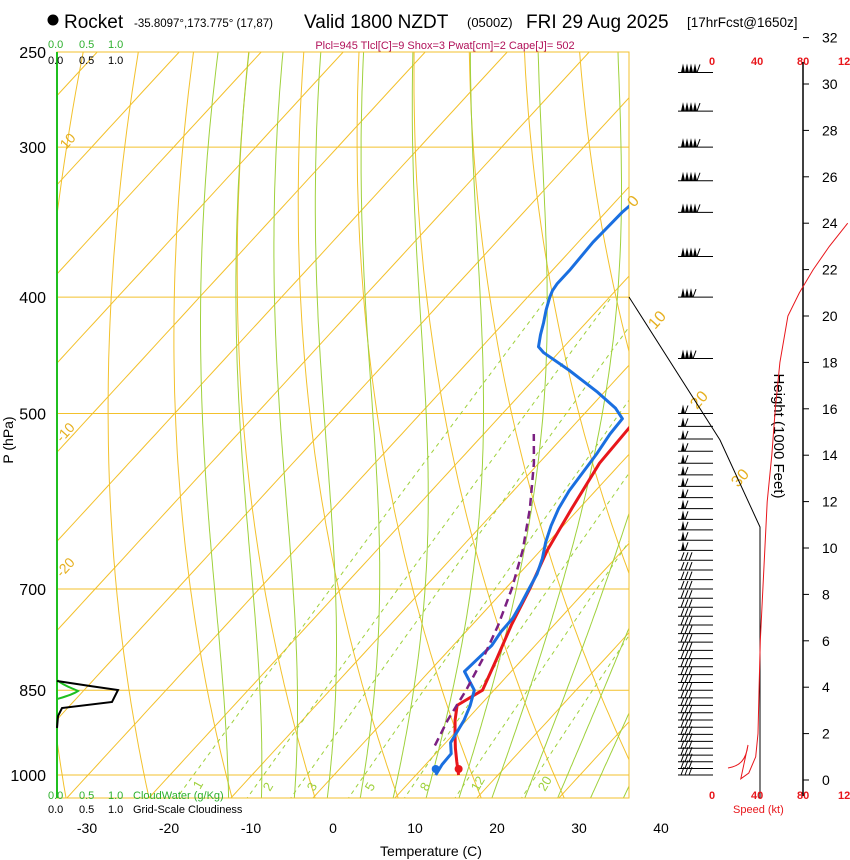 The width and height of the screenshot is (850, 860). What do you see at coordinates (431, 851) in the screenshot?
I see `x-axis-title: Temperature (C)` at bounding box center [431, 851].